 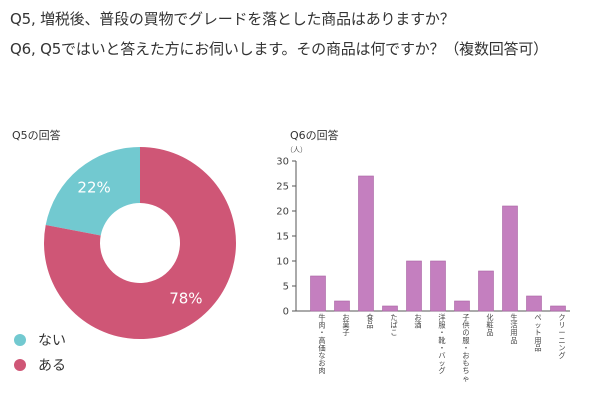 I want to click on y-tick-label: 25, so click(x=282, y=187).